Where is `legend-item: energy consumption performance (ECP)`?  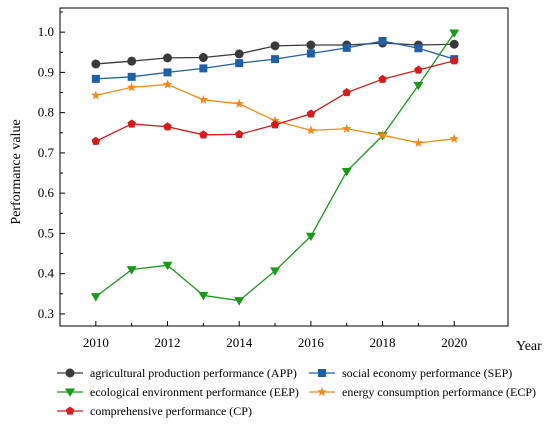 legend-item: energy consumption performance (ECP) is located at coordinates (422, 392).